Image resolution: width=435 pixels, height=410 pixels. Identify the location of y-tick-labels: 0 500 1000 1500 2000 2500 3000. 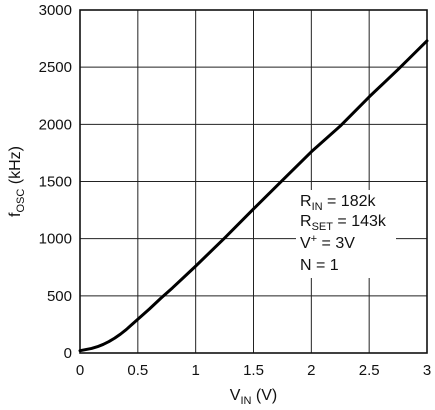
(55, 182).